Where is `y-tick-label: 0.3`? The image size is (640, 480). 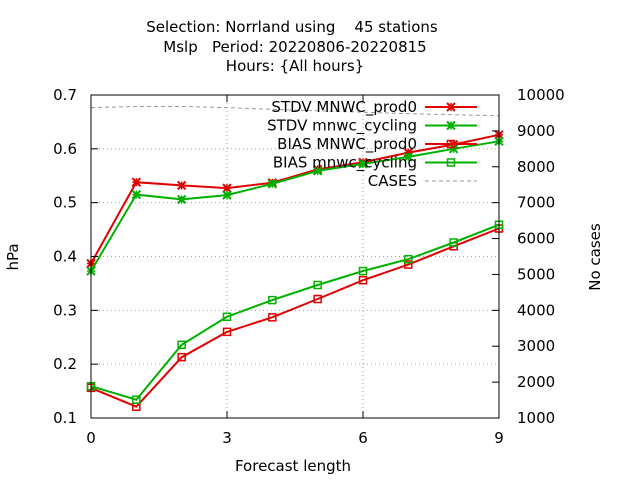 y-tick-label: 0.3 is located at coordinates (65, 310).